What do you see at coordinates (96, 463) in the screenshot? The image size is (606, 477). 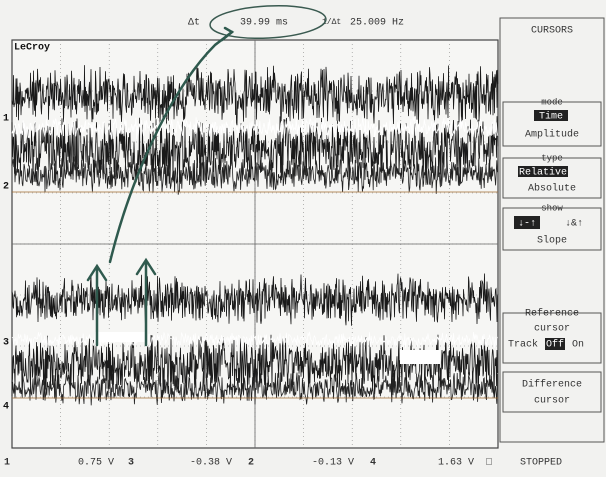 I see `channel-value: 0.75 V` at bounding box center [96, 463].